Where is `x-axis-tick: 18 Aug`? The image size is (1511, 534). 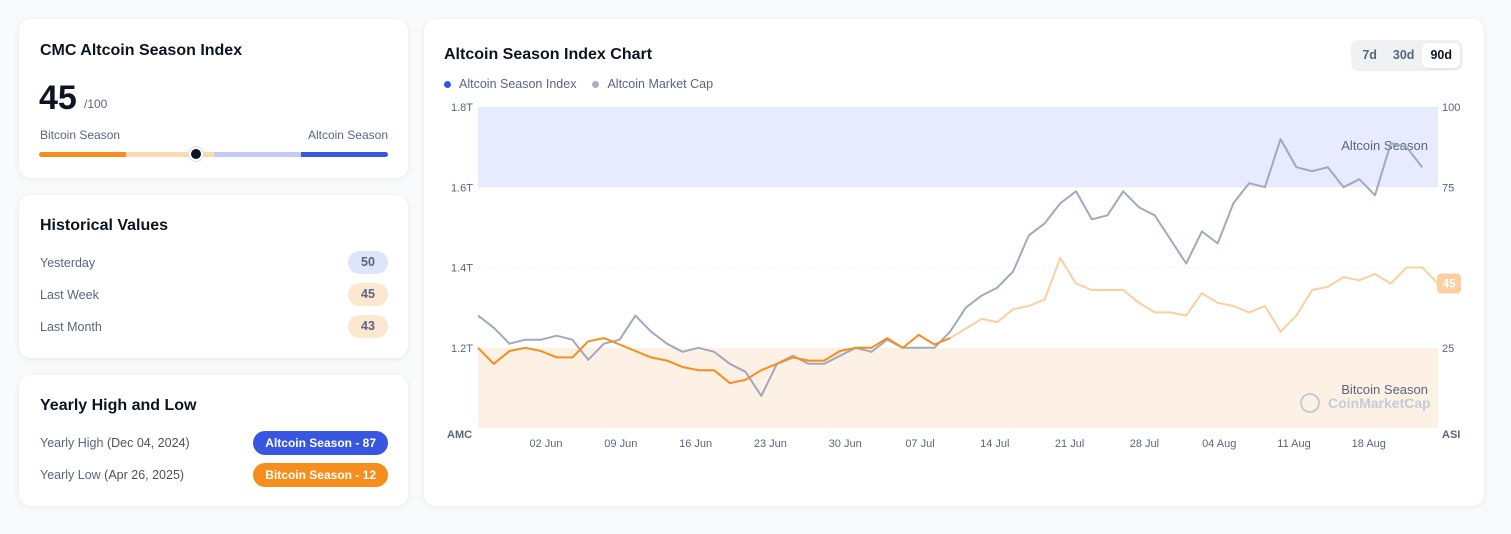
x-axis-tick: 18 Aug is located at coordinates (1369, 444).